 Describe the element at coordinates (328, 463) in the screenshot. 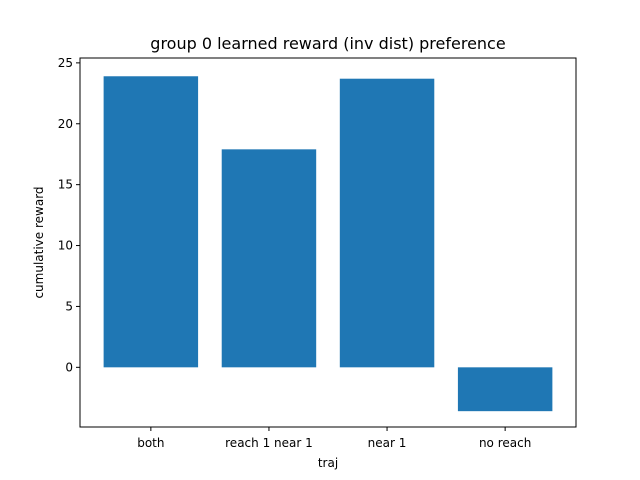

I see `x-axis-label: traj` at that location.